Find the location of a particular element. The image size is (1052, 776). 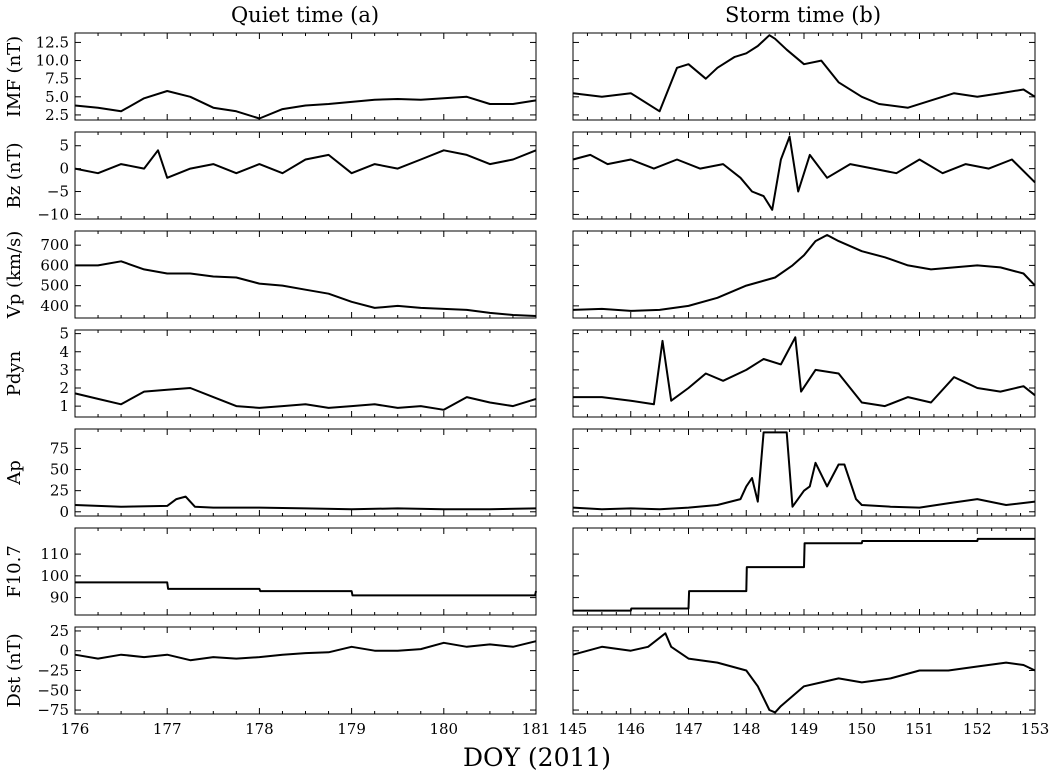

y-tick-label: 700 is located at coordinates (54, 245).